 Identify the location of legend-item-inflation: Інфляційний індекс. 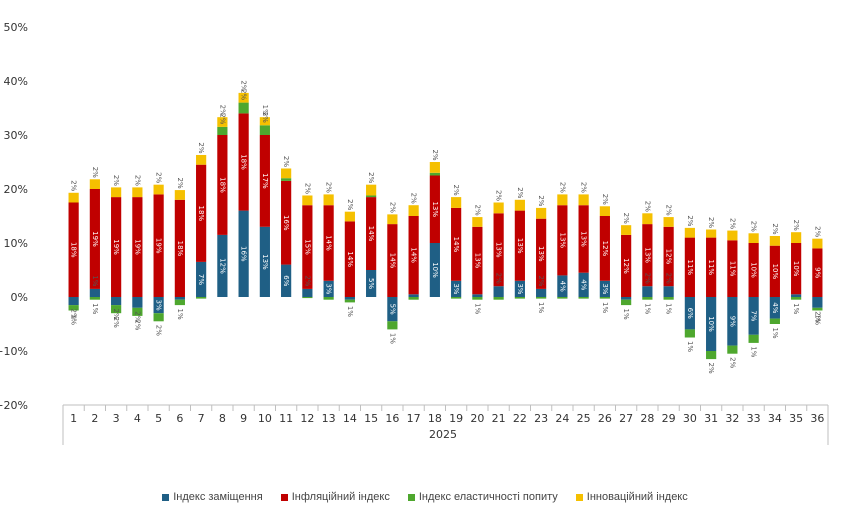
(335, 497).